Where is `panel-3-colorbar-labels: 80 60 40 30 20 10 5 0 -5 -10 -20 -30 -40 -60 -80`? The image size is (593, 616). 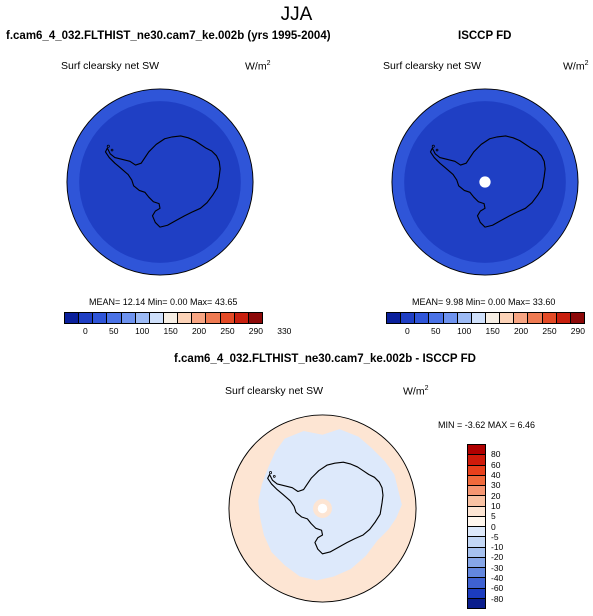
panel-3-colorbar-labels: 80 60 40 30 20 10 5 0 -5 -10 -20 -30 -40 -60 -80 is located at coordinates (506, 526).